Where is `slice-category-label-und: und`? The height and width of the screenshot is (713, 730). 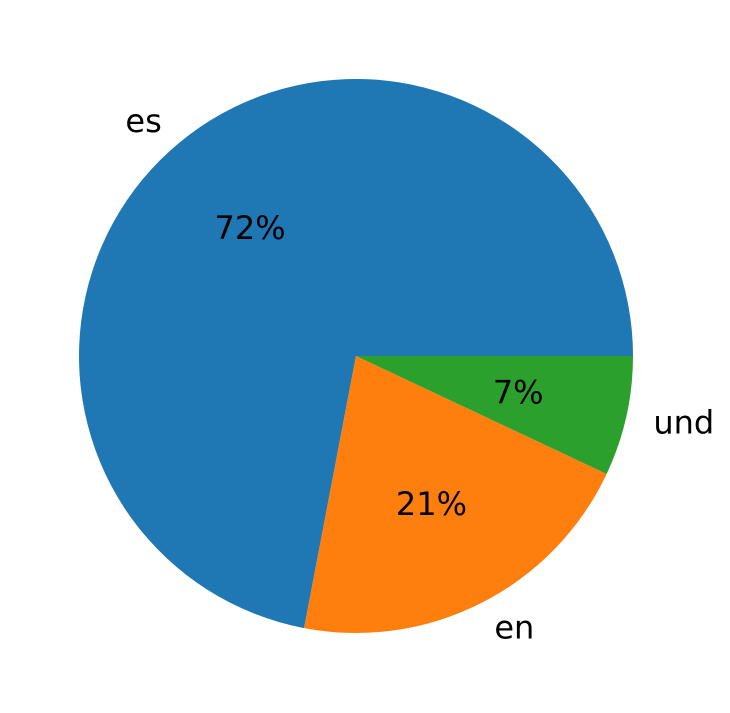 slice-category-label-und: und is located at coordinates (683, 422).